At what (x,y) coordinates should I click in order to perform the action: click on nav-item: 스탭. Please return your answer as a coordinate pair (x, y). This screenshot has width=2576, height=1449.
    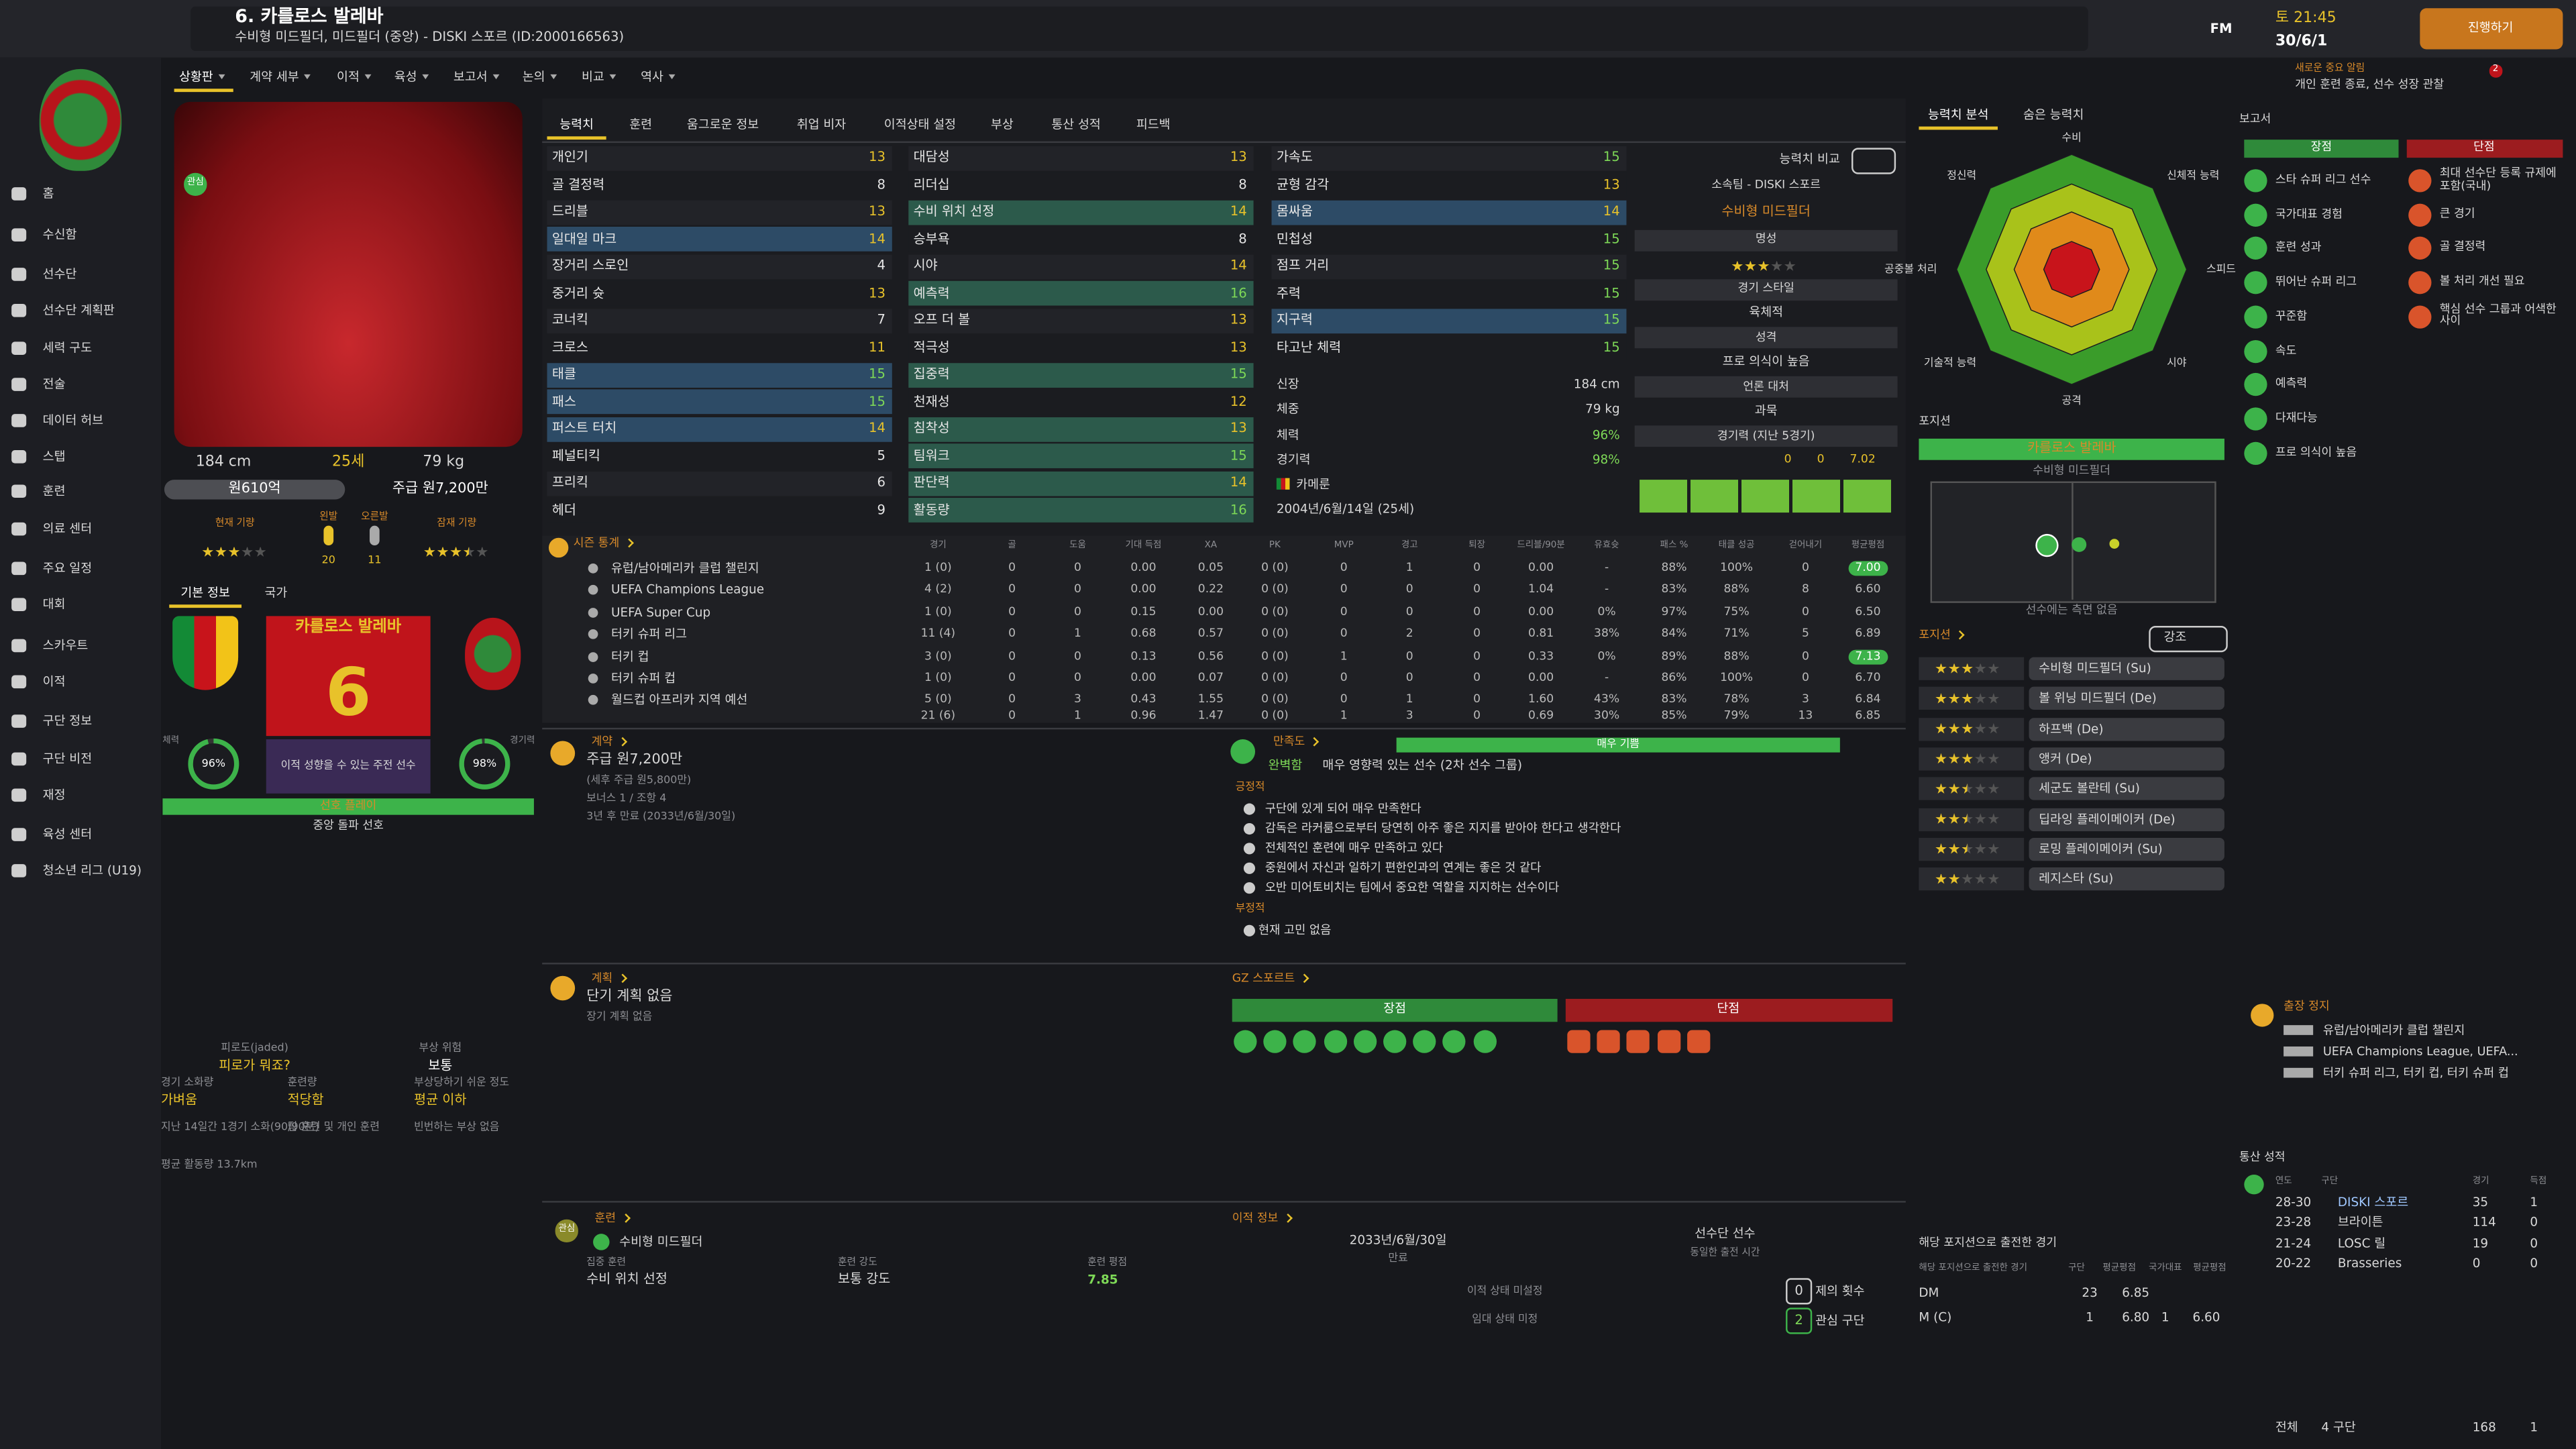
    Looking at the image, I should click on (54, 456).